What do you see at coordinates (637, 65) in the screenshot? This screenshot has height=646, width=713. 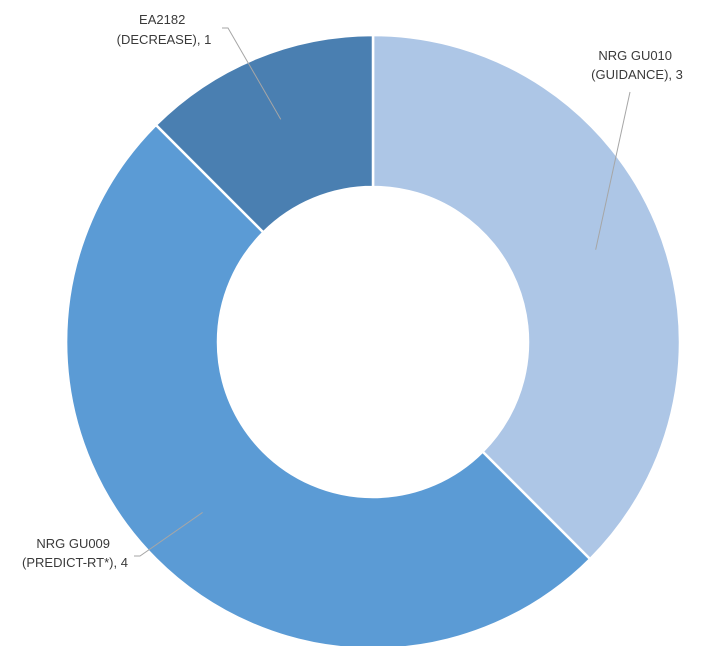 I see `data-label-nrg-gu010: NRG GU010 (GUIDANCE), 3` at bounding box center [637, 65].